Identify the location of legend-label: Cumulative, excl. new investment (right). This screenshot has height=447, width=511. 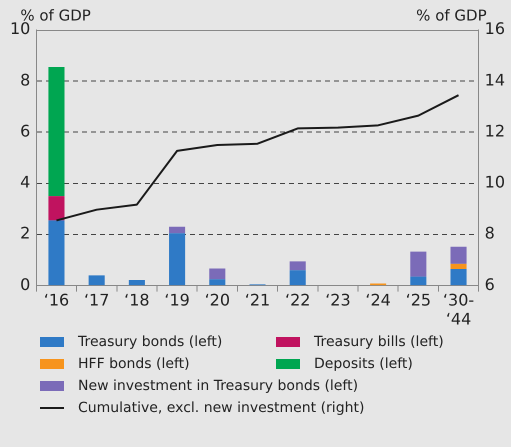
(221, 408).